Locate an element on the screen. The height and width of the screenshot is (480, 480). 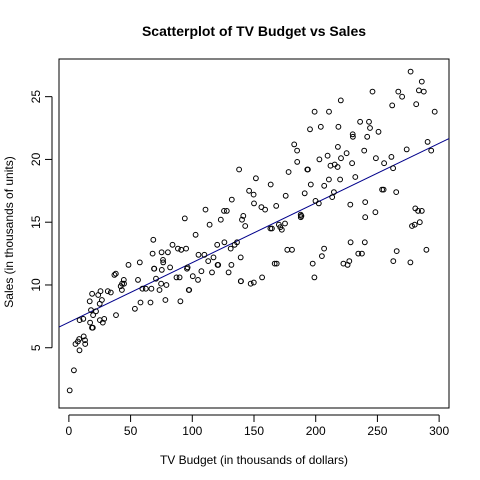
y-tick-label: 15 is located at coordinates (36, 222).